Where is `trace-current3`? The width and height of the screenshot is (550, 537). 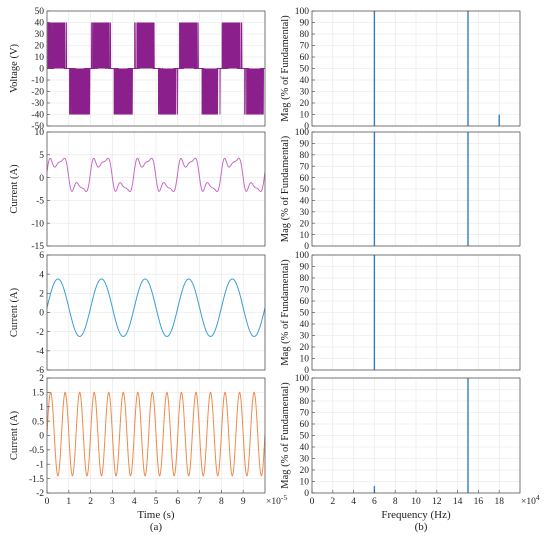 trace-current3 is located at coordinates (156, 434).